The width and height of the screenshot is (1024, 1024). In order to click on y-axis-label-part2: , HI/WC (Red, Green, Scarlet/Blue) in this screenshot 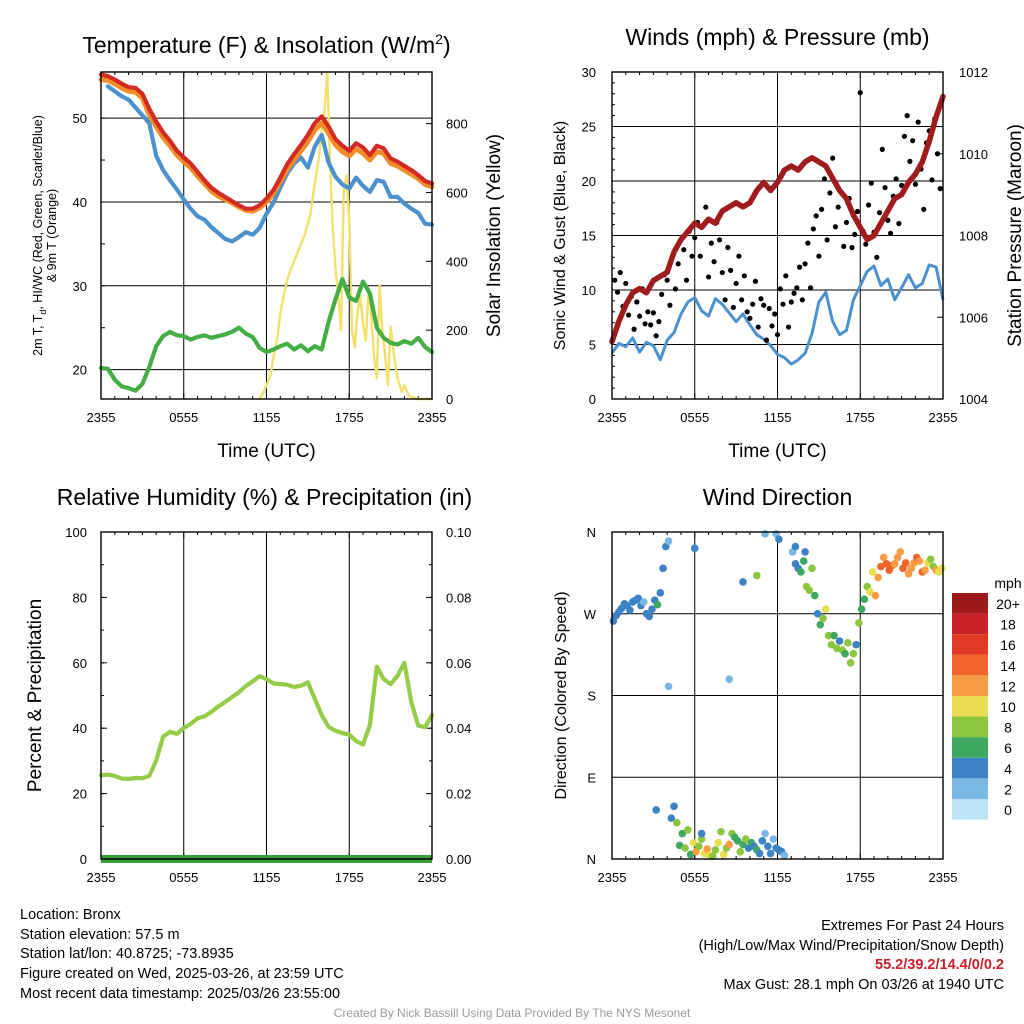, I will do `click(38, 212)`.